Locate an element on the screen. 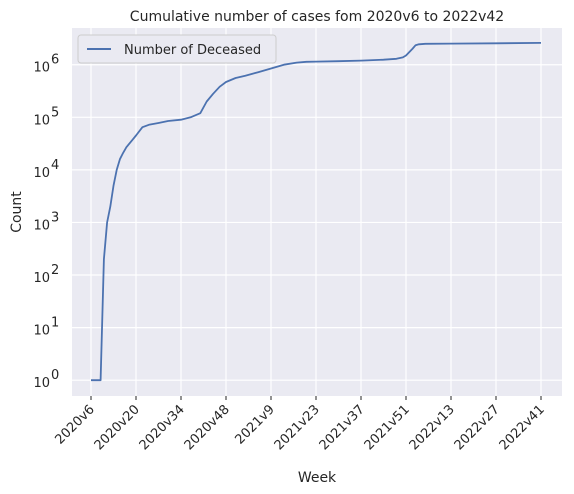 Image resolution: width=574 pixels, height=494 pixels. legend-box is located at coordinates (177, 49).